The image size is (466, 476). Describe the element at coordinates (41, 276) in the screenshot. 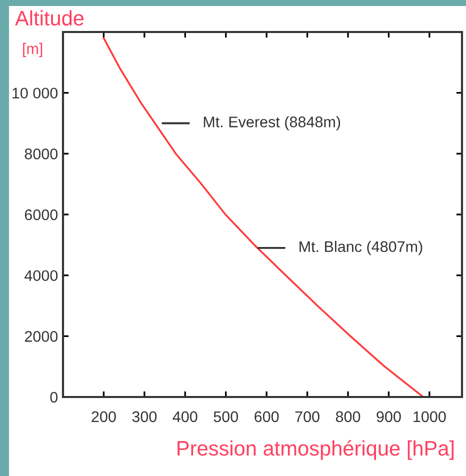

I see `y-tick-label: 4000` at that location.